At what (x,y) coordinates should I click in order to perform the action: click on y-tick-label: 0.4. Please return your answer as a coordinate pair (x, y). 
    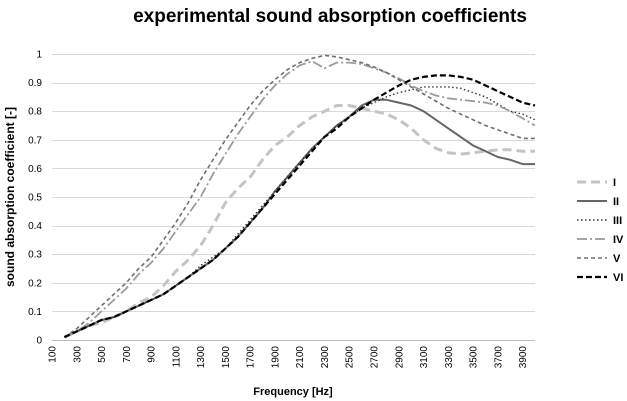
    Looking at the image, I should click on (35, 226).